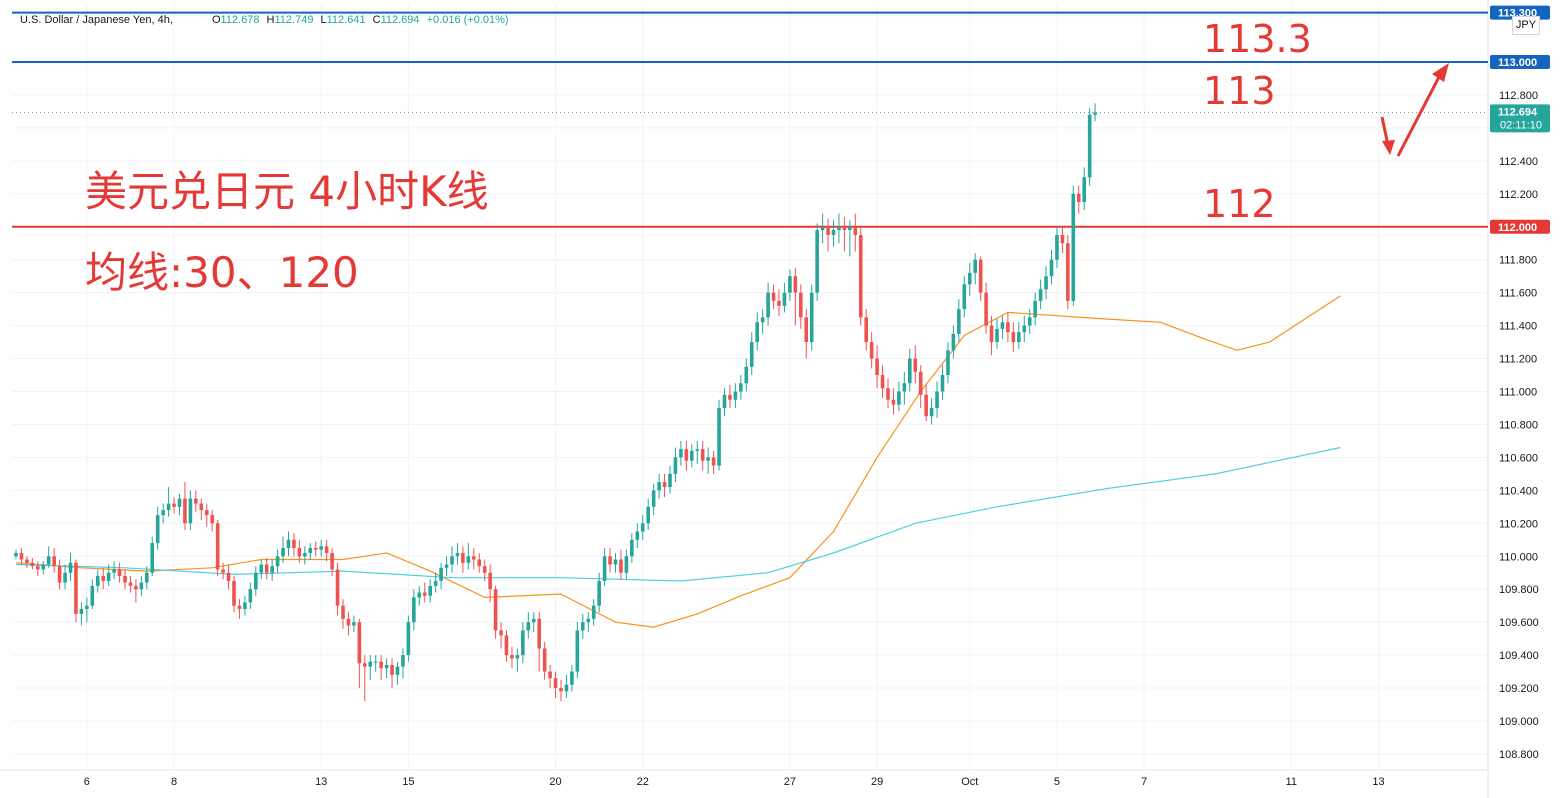  Describe the element at coordinates (678, 514) in the screenshot. I see `ma-line-ma120` at that location.